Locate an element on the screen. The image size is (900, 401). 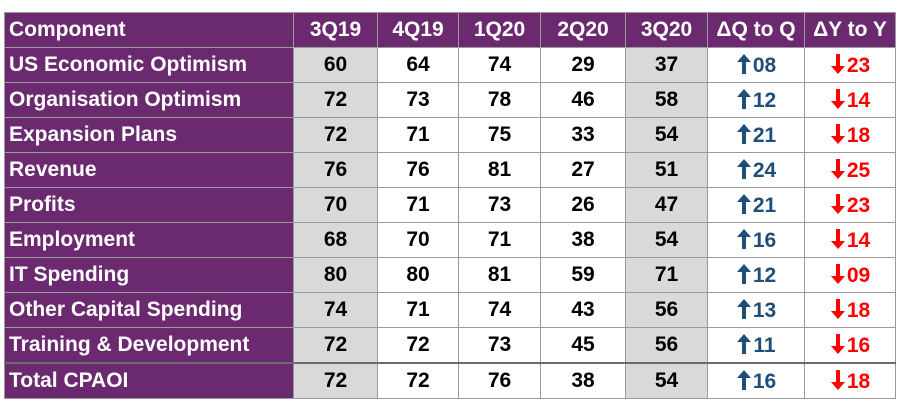
value-cell: 56 is located at coordinates (666, 345).